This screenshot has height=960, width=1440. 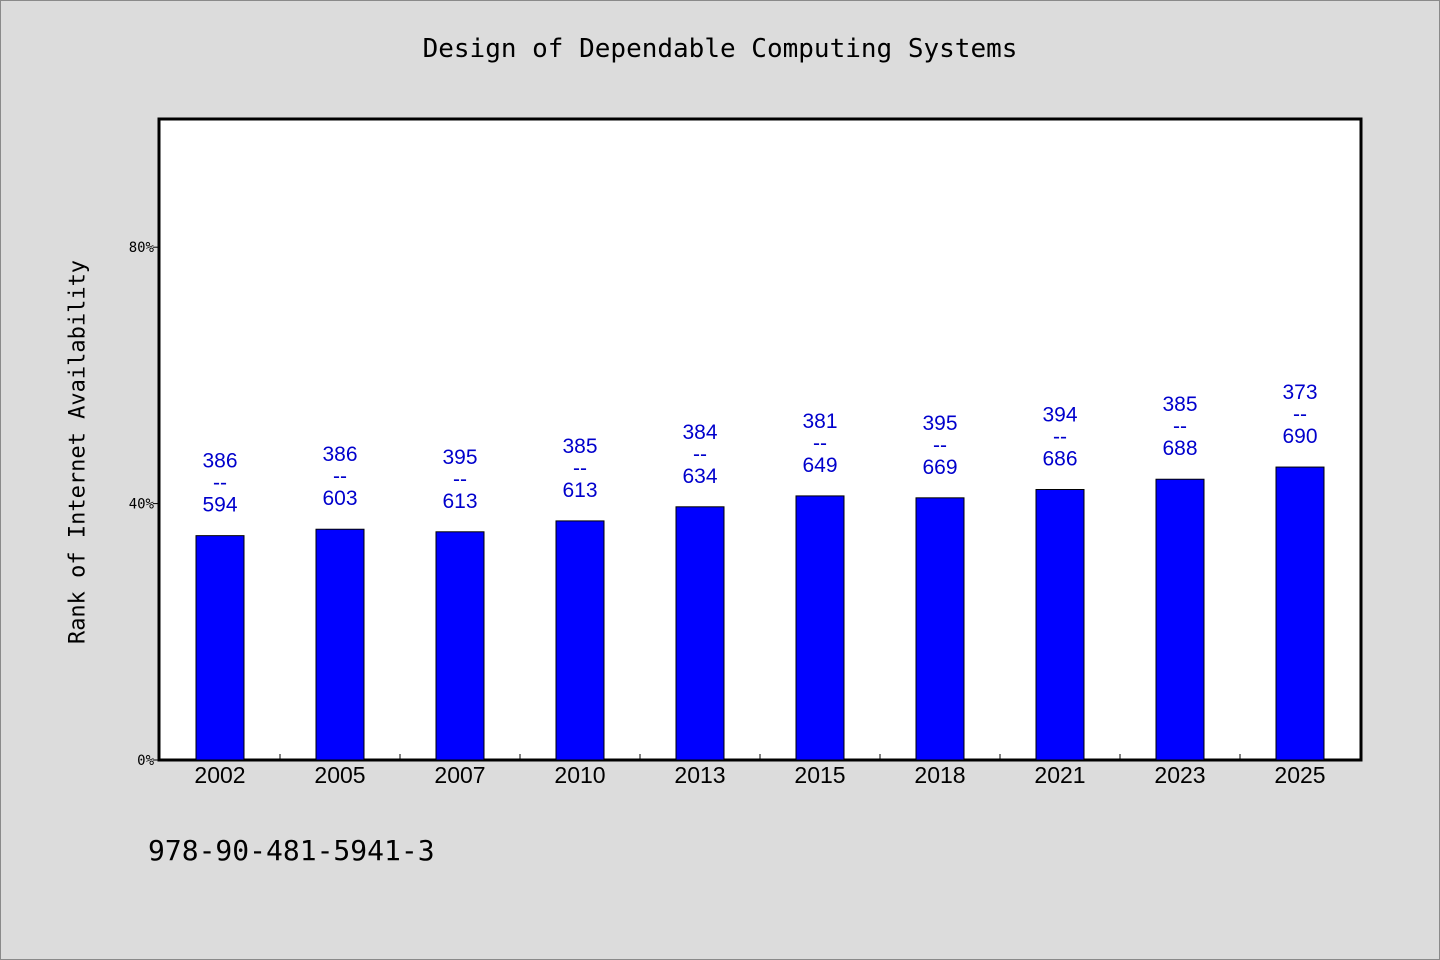 I want to click on y-tick-label: 40%, so click(x=142, y=505).